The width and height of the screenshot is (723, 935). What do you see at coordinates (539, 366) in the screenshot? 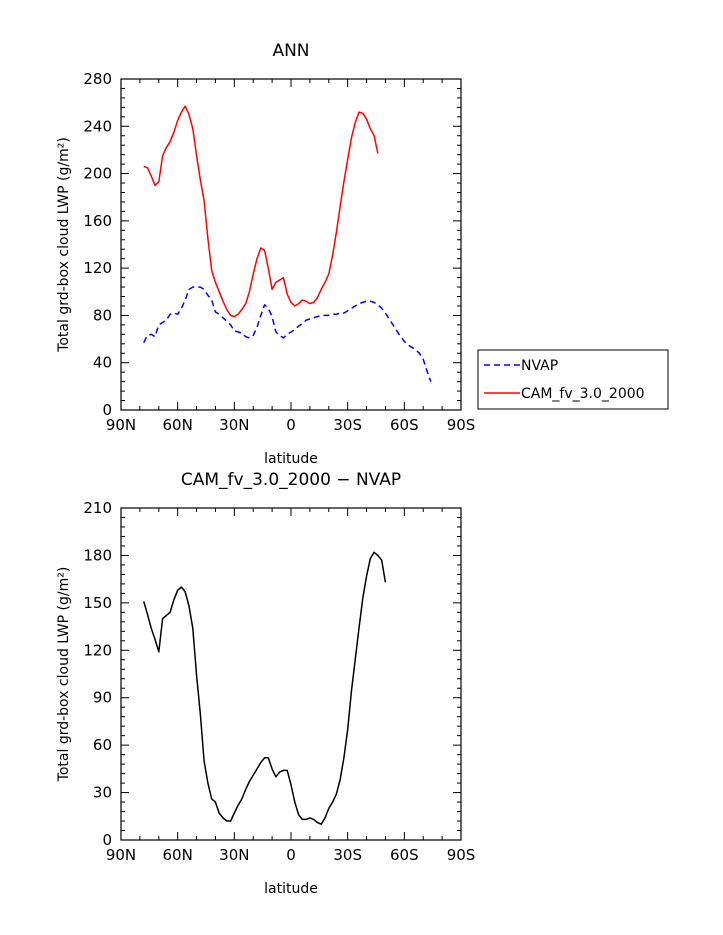
I see `legend-nvap-label: NVAP` at bounding box center [539, 366].